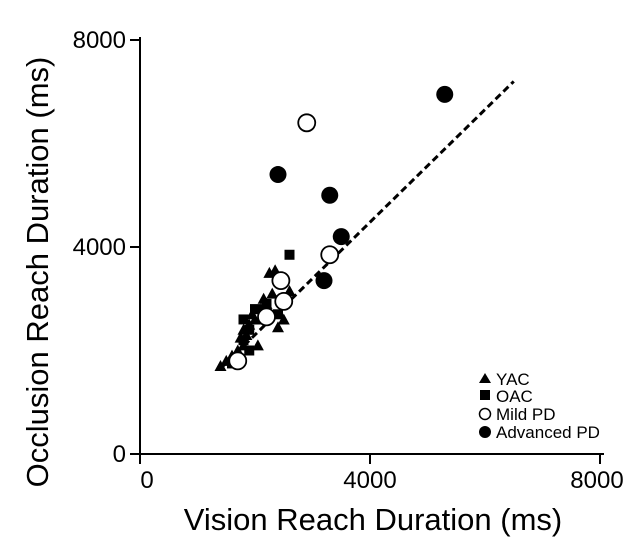 The image size is (640, 546). Describe the element at coordinates (99, 40) in the screenshot. I see `y-tick-label: 8000` at that location.